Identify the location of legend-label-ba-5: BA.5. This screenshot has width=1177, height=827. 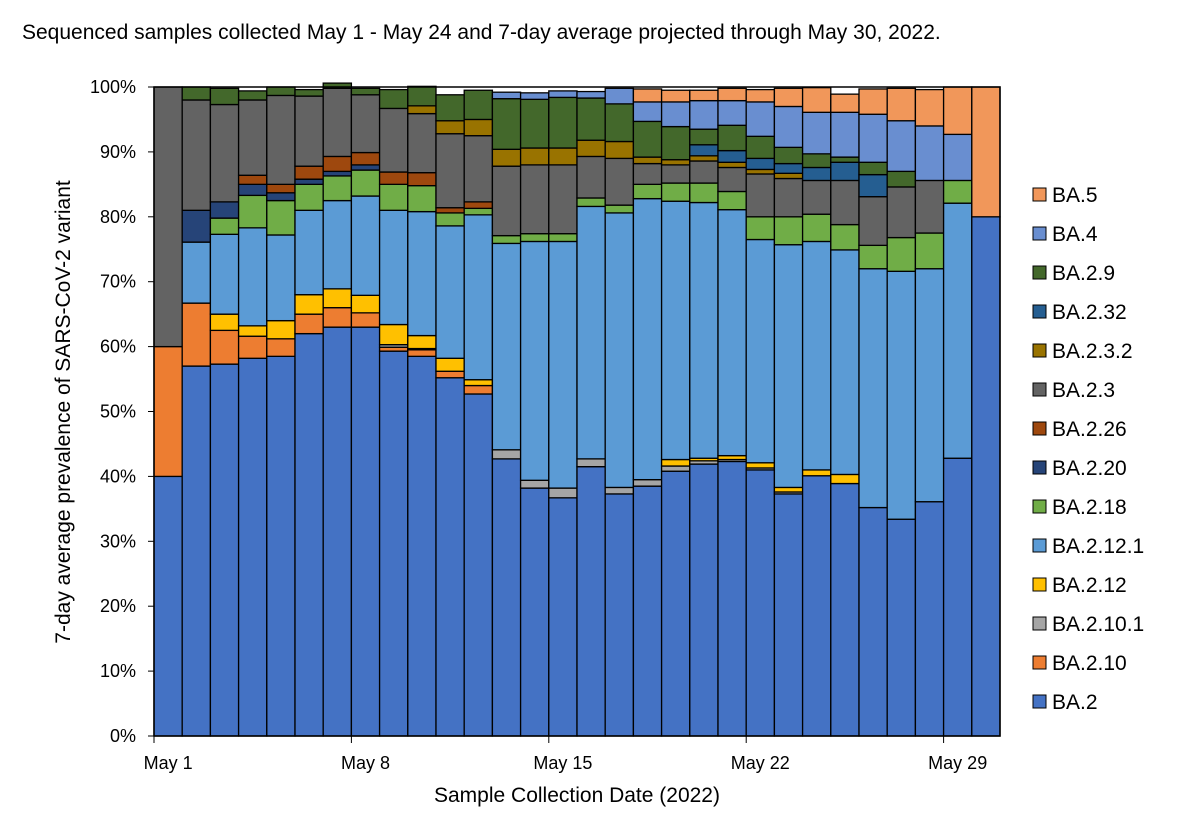
(1075, 195).